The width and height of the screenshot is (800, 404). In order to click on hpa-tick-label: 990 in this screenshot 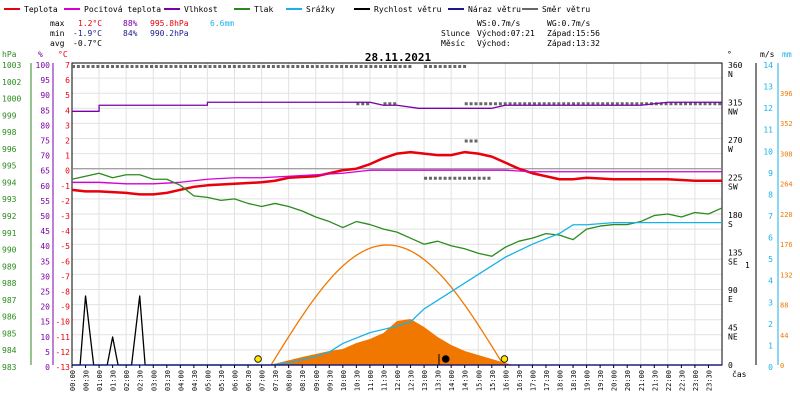, I will do `click(9, 250)`.